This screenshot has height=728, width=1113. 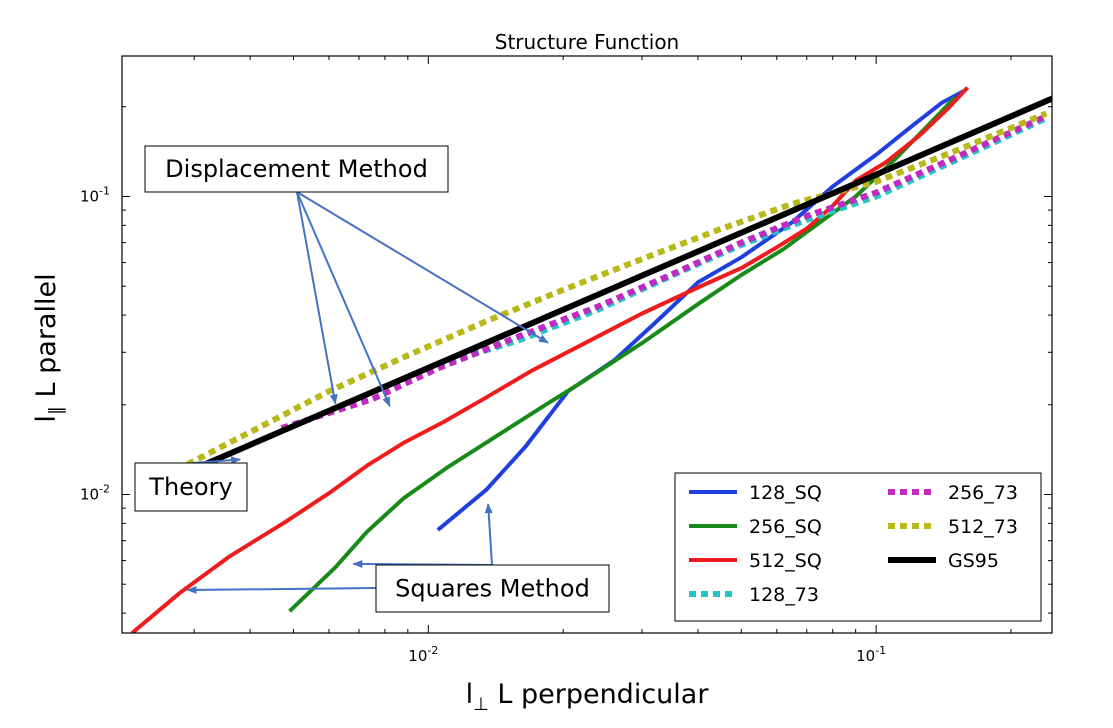 What do you see at coordinates (423, 654) in the screenshot?
I see `x-tick-label: 10⁻²` at bounding box center [423, 654].